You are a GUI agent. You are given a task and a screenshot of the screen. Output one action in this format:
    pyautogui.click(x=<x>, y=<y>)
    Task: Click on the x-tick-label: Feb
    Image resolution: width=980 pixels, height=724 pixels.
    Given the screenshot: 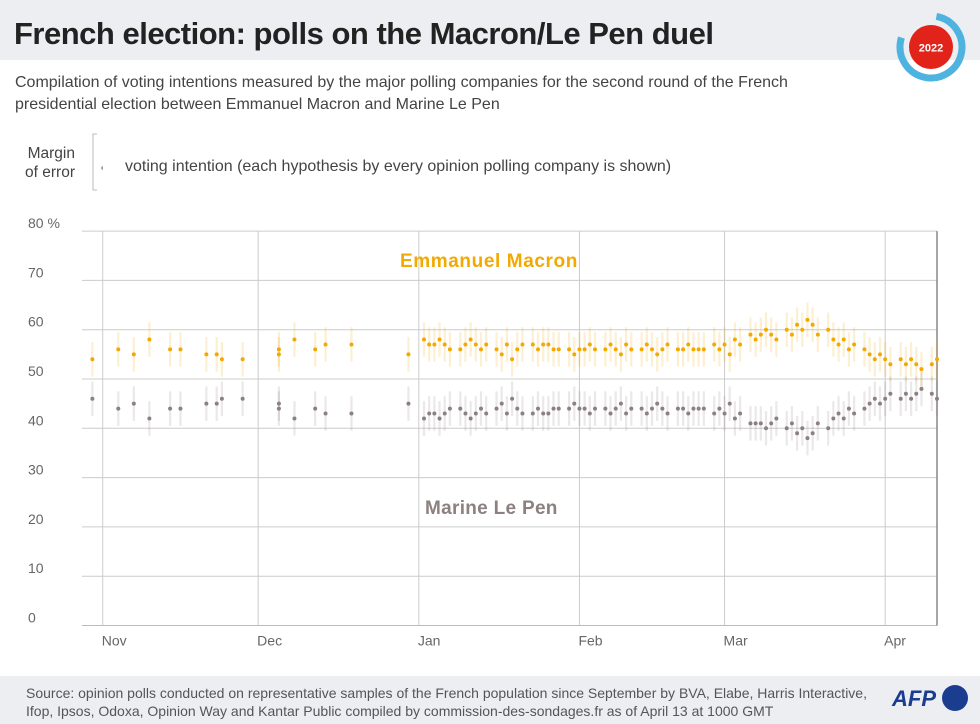 What is the action you would take?
    pyautogui.click(x=590, y=641)
    